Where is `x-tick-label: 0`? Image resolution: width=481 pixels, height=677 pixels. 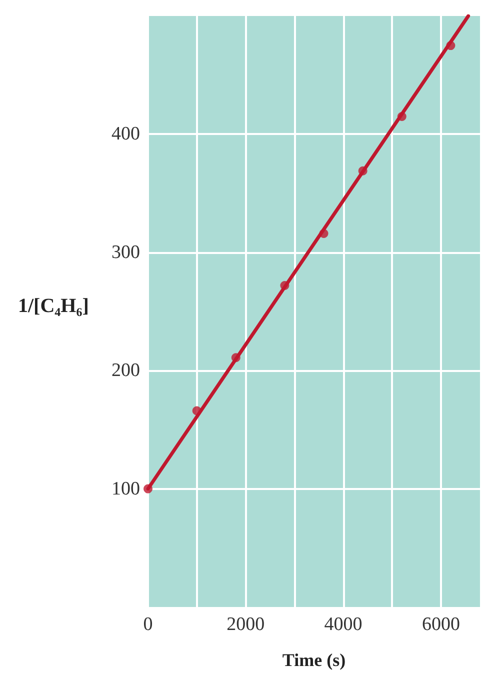
x-tick-label: 0 is located at coordinates (148, 624).